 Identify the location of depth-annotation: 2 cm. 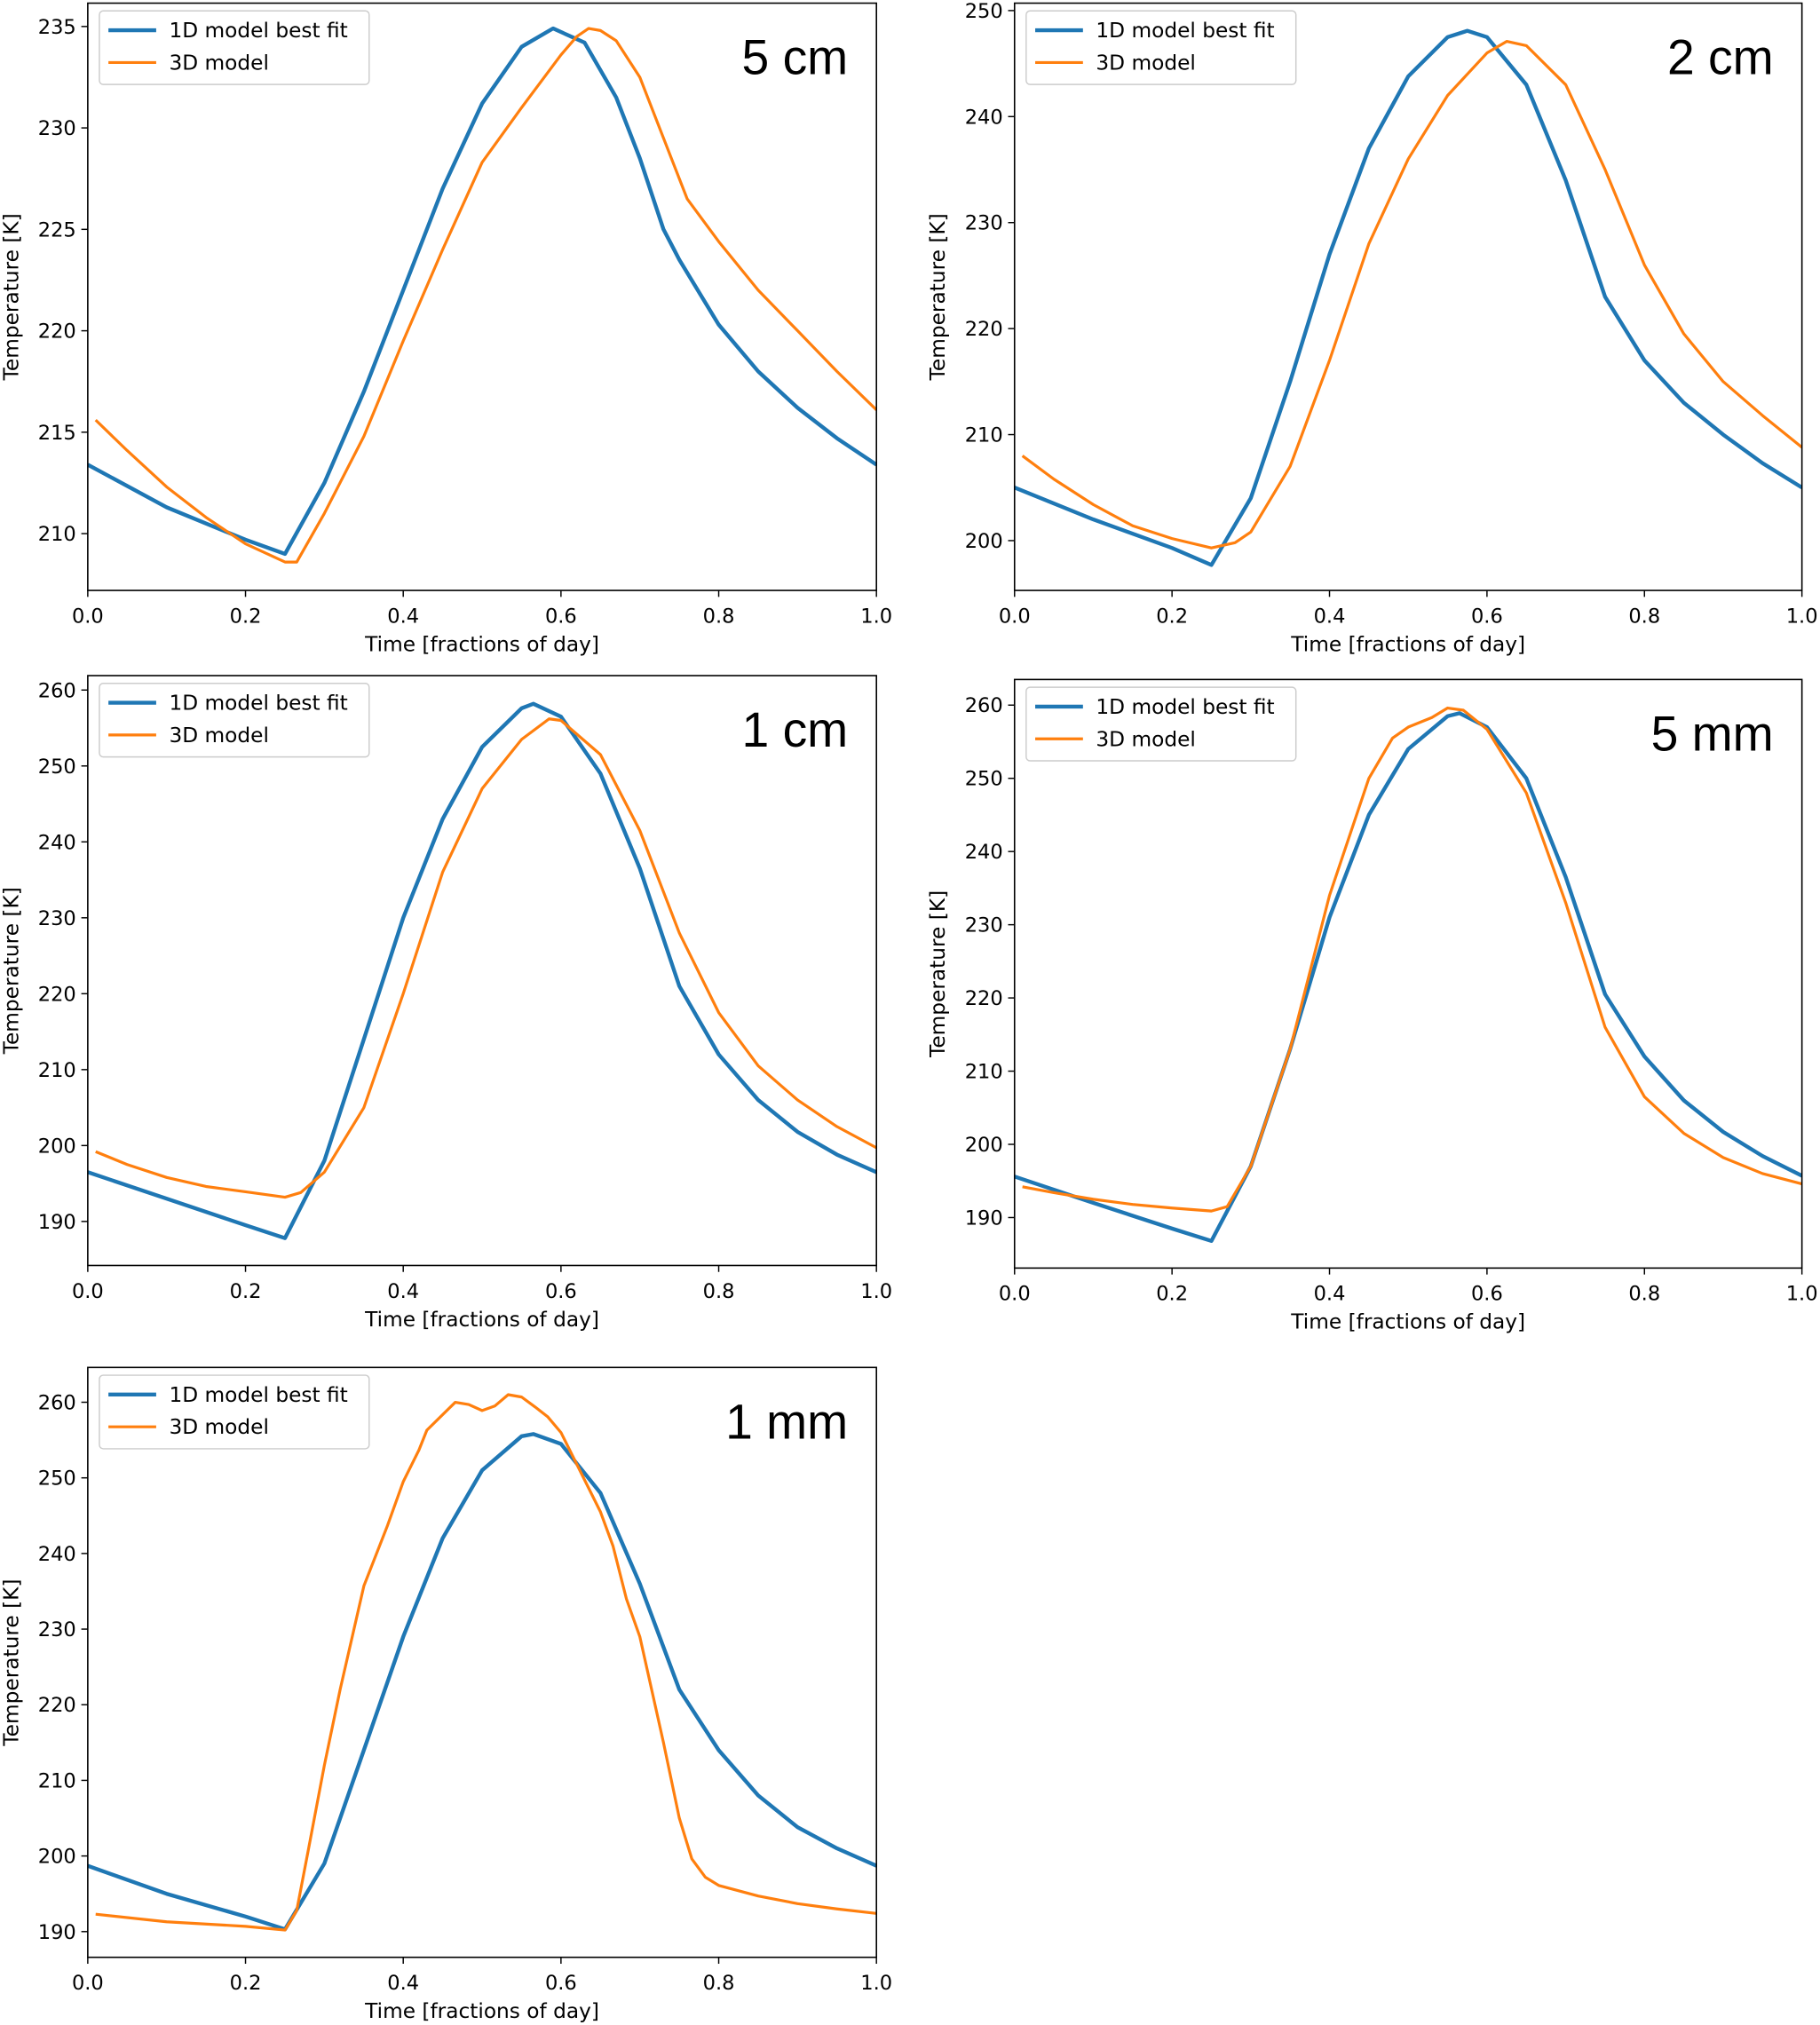
(1720, 58).